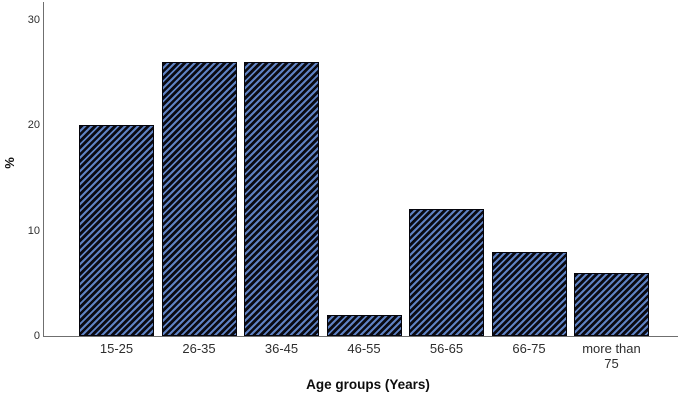 Image resolution: width=685 pixels, height=403 pixels. What do you see at coordinates (529, 348) in the screenshot?
I see `x-tick-label-66-75: 66-75` at bounding box center [529, 348].